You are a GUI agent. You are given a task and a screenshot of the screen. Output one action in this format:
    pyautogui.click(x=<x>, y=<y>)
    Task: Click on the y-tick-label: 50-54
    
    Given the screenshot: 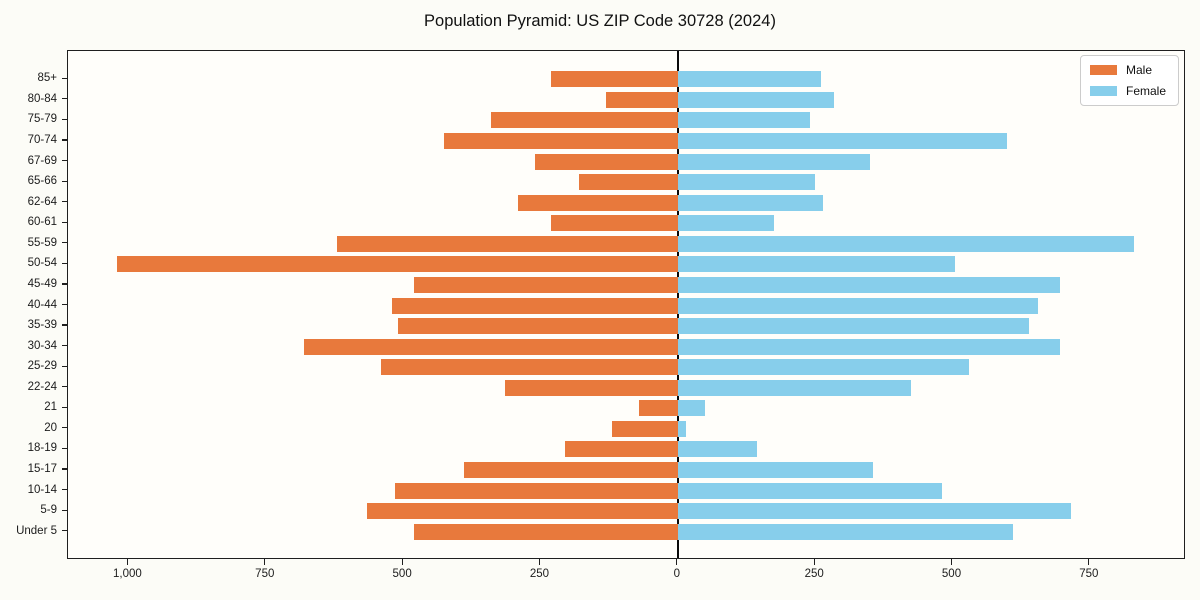 What is the action you would take?
    pyautogui.click(x=42, y=263)
    